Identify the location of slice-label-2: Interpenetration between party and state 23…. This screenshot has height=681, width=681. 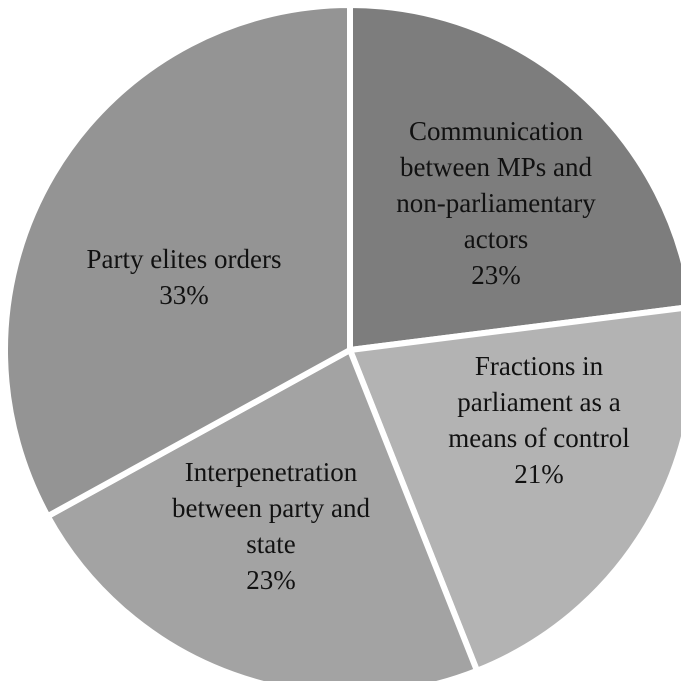
(271, 526).